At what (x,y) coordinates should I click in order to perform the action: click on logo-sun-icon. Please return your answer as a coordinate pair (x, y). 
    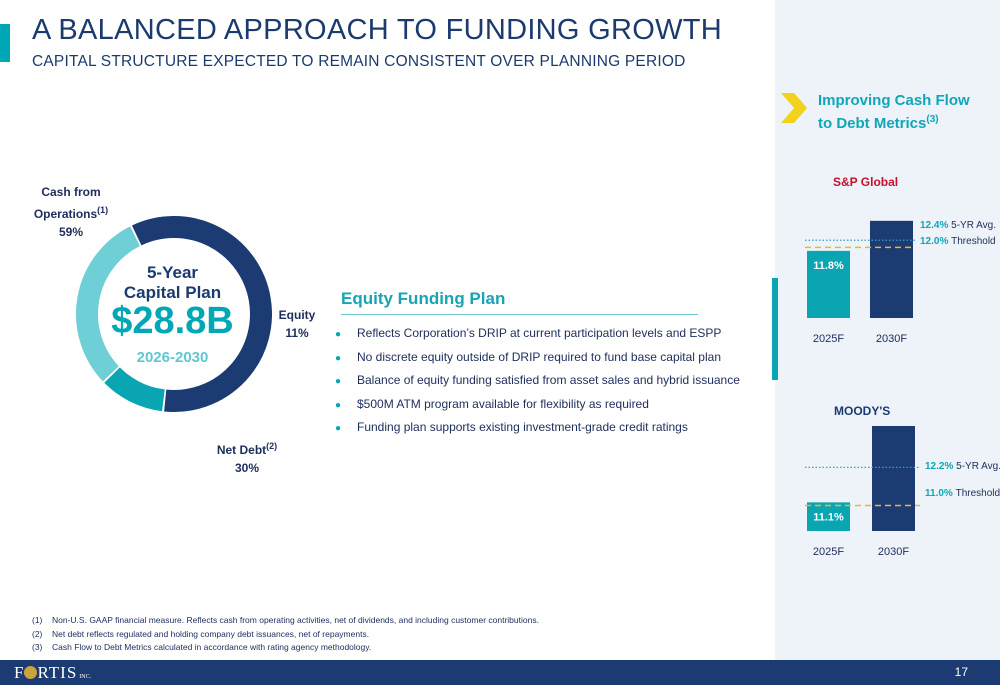
    Looking at the image, I should click on (31, 672).